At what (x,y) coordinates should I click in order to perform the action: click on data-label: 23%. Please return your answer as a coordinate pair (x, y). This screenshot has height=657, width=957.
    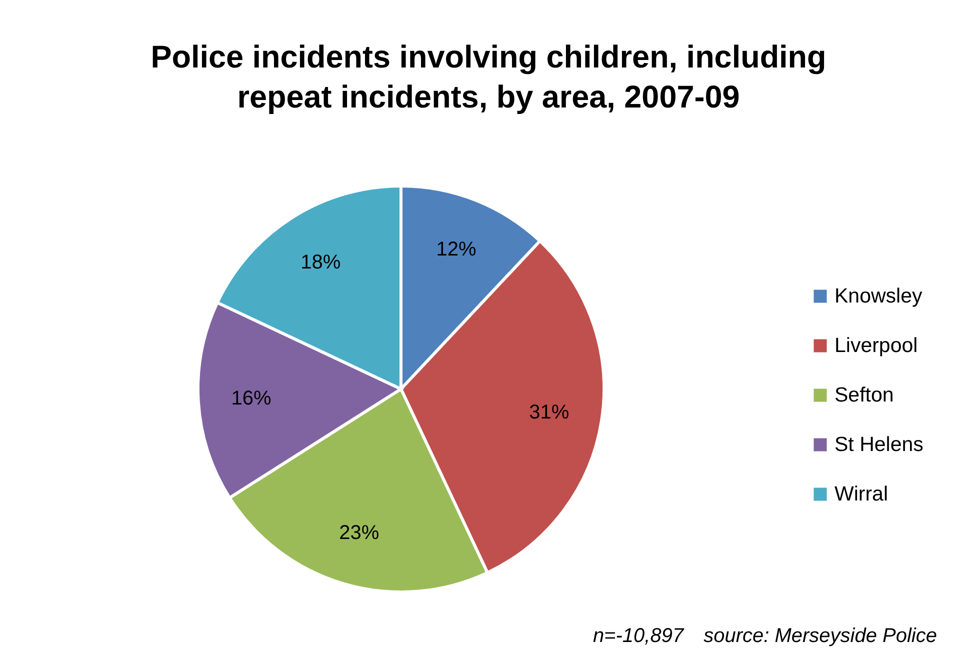
    Looking at the image, I should click on (359, 533).